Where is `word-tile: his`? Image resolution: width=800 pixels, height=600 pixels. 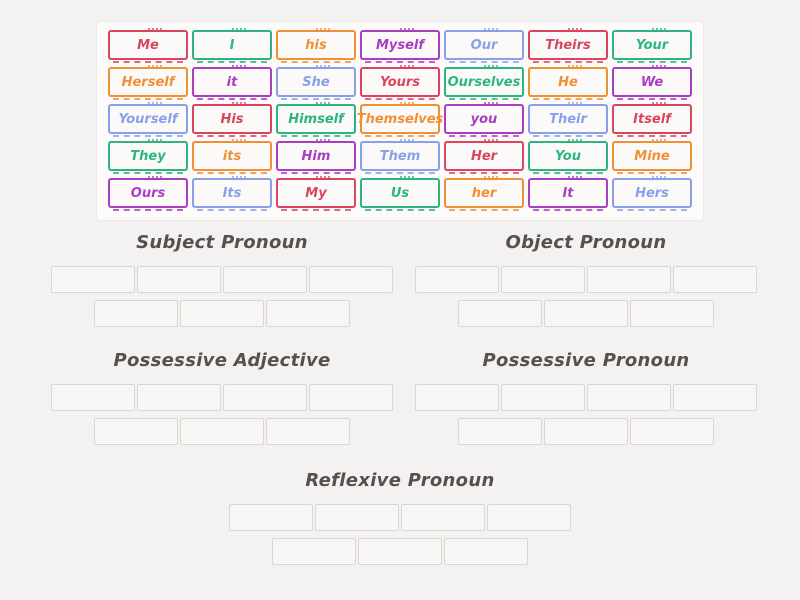
word-tile: his is located at coordinates (316, 45).